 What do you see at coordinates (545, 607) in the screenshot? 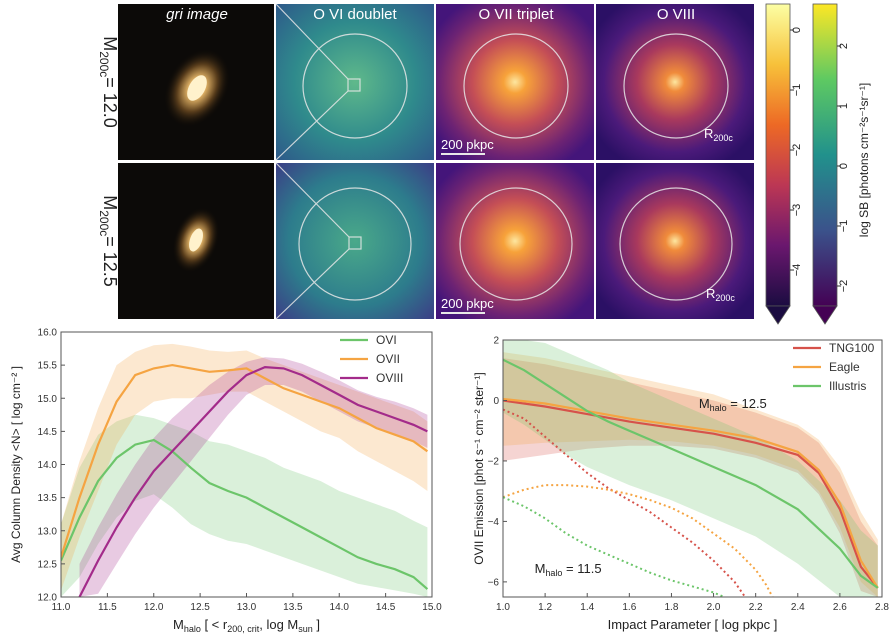
I see `x-tick-label: 1.2` at bounding box center [545, 607].